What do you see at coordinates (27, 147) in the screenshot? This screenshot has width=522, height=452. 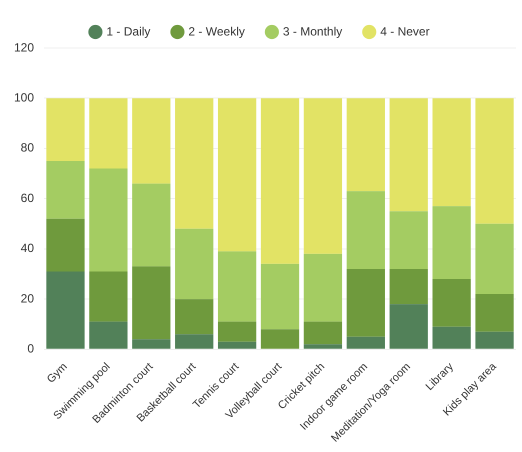 I see `y-tick-label: 80` at bounding box center [27, 147].